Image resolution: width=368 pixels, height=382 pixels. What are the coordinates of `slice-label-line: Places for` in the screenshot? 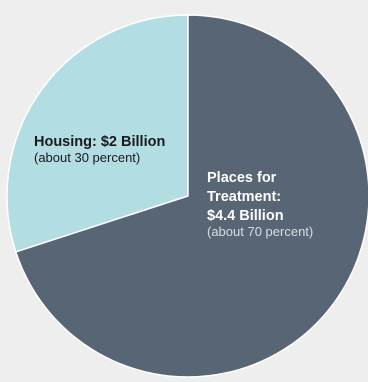 It's located at (242, 178).